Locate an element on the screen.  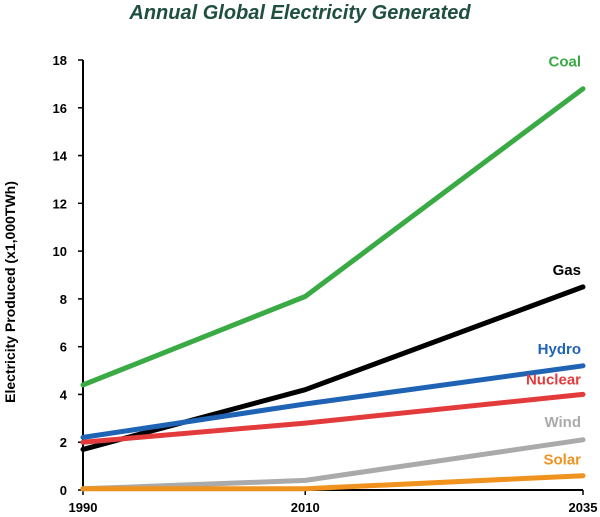
y-tick-label: 6 is located at coordinates (63, 347).